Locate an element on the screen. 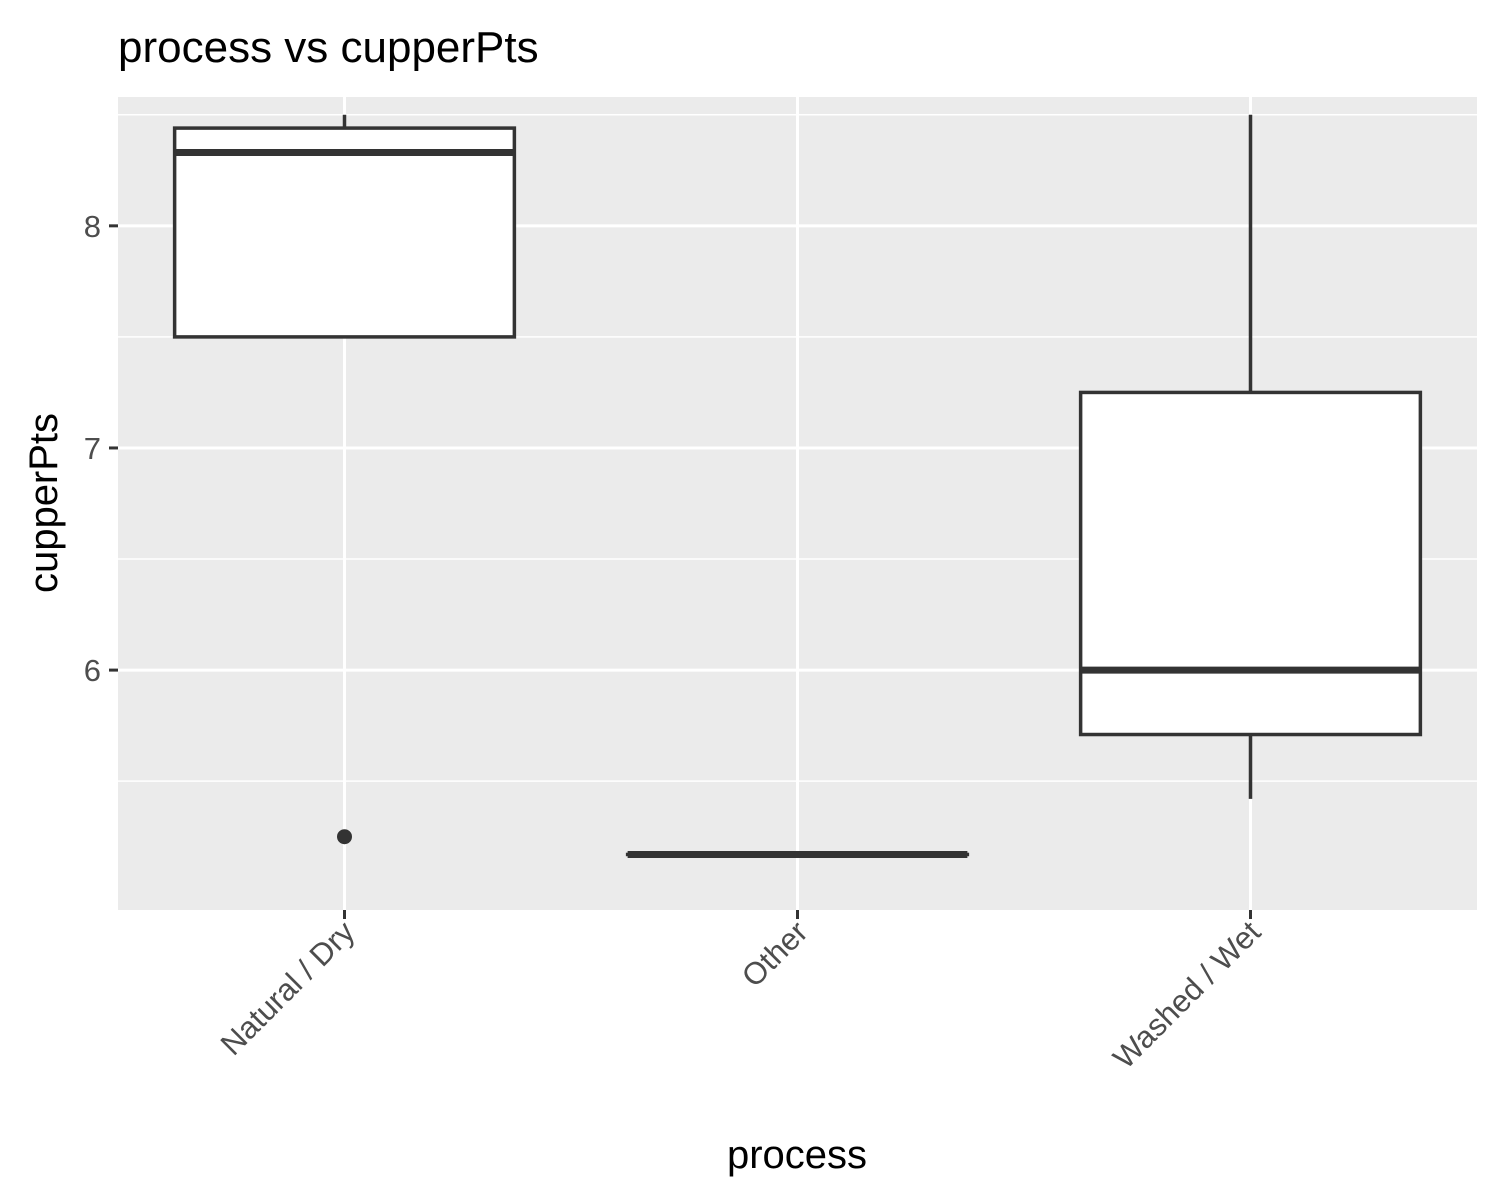 The image size is (1500, 1200). x-tick-label: Natural / Dry is located at coordinates (288, 988).